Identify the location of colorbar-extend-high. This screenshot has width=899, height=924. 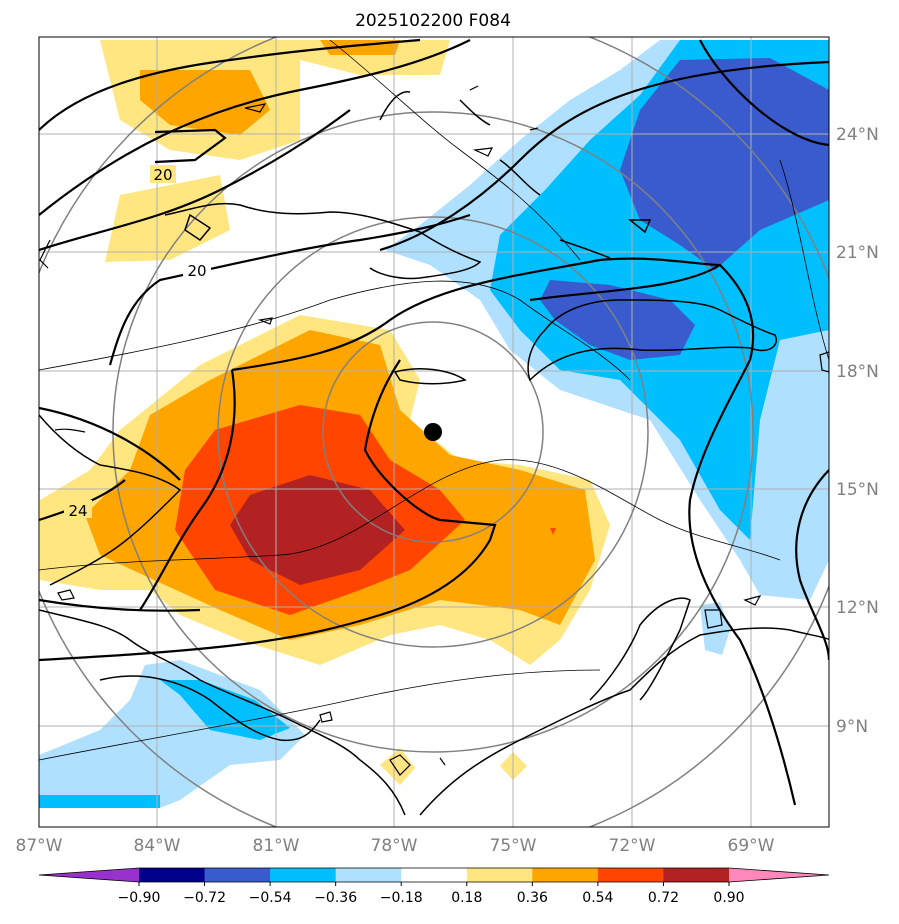
(779, 875).